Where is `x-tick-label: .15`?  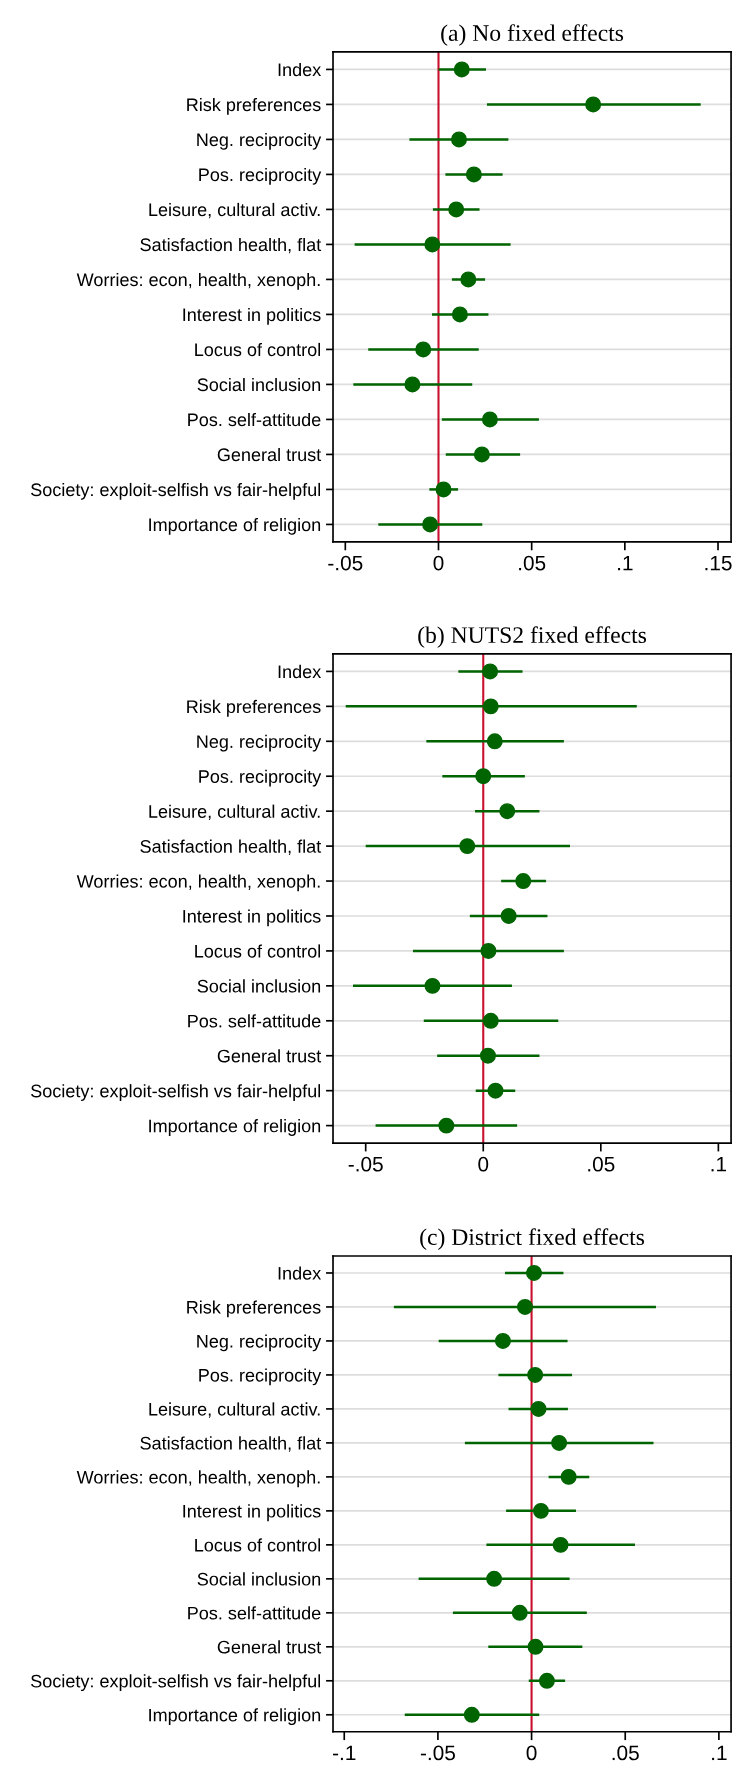
x-tick-label: .15 is located at coordinates (718, 563).